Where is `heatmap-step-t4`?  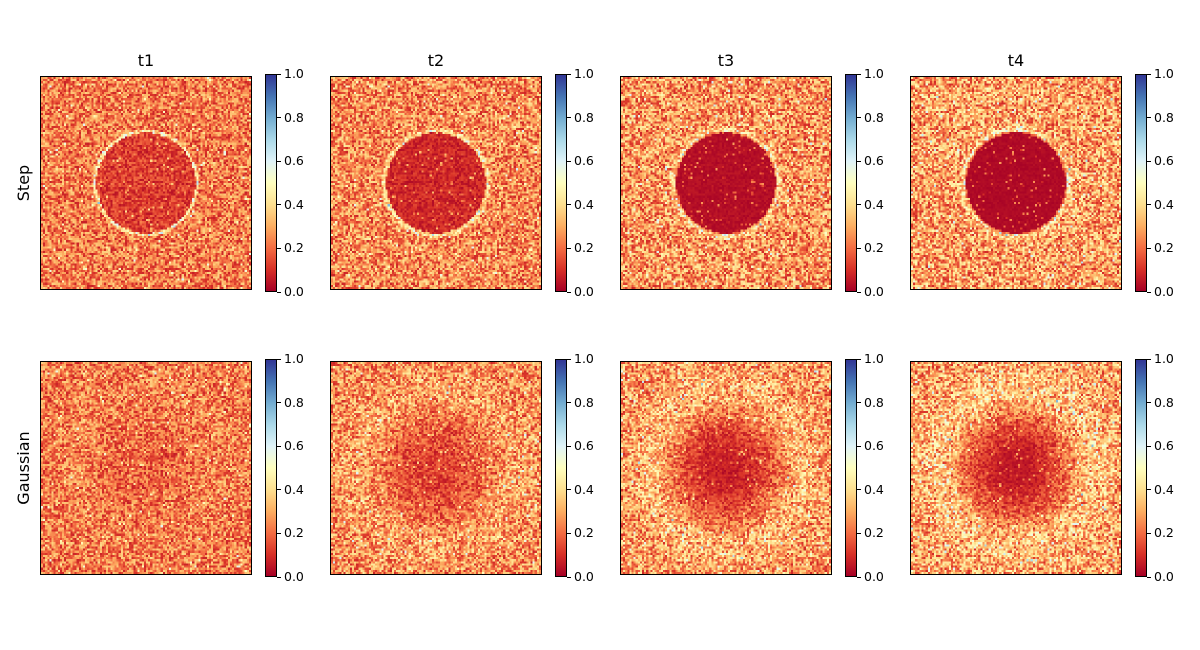
heatmap-step-t4 is located at coordinates (1016, 183).